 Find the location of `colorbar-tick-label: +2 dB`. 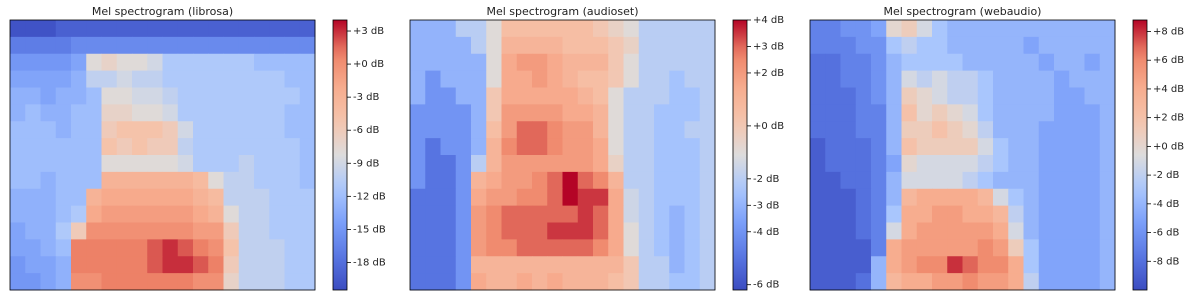

colorbar-tick-label: +2 dB is located at coordinates (1168, 118).